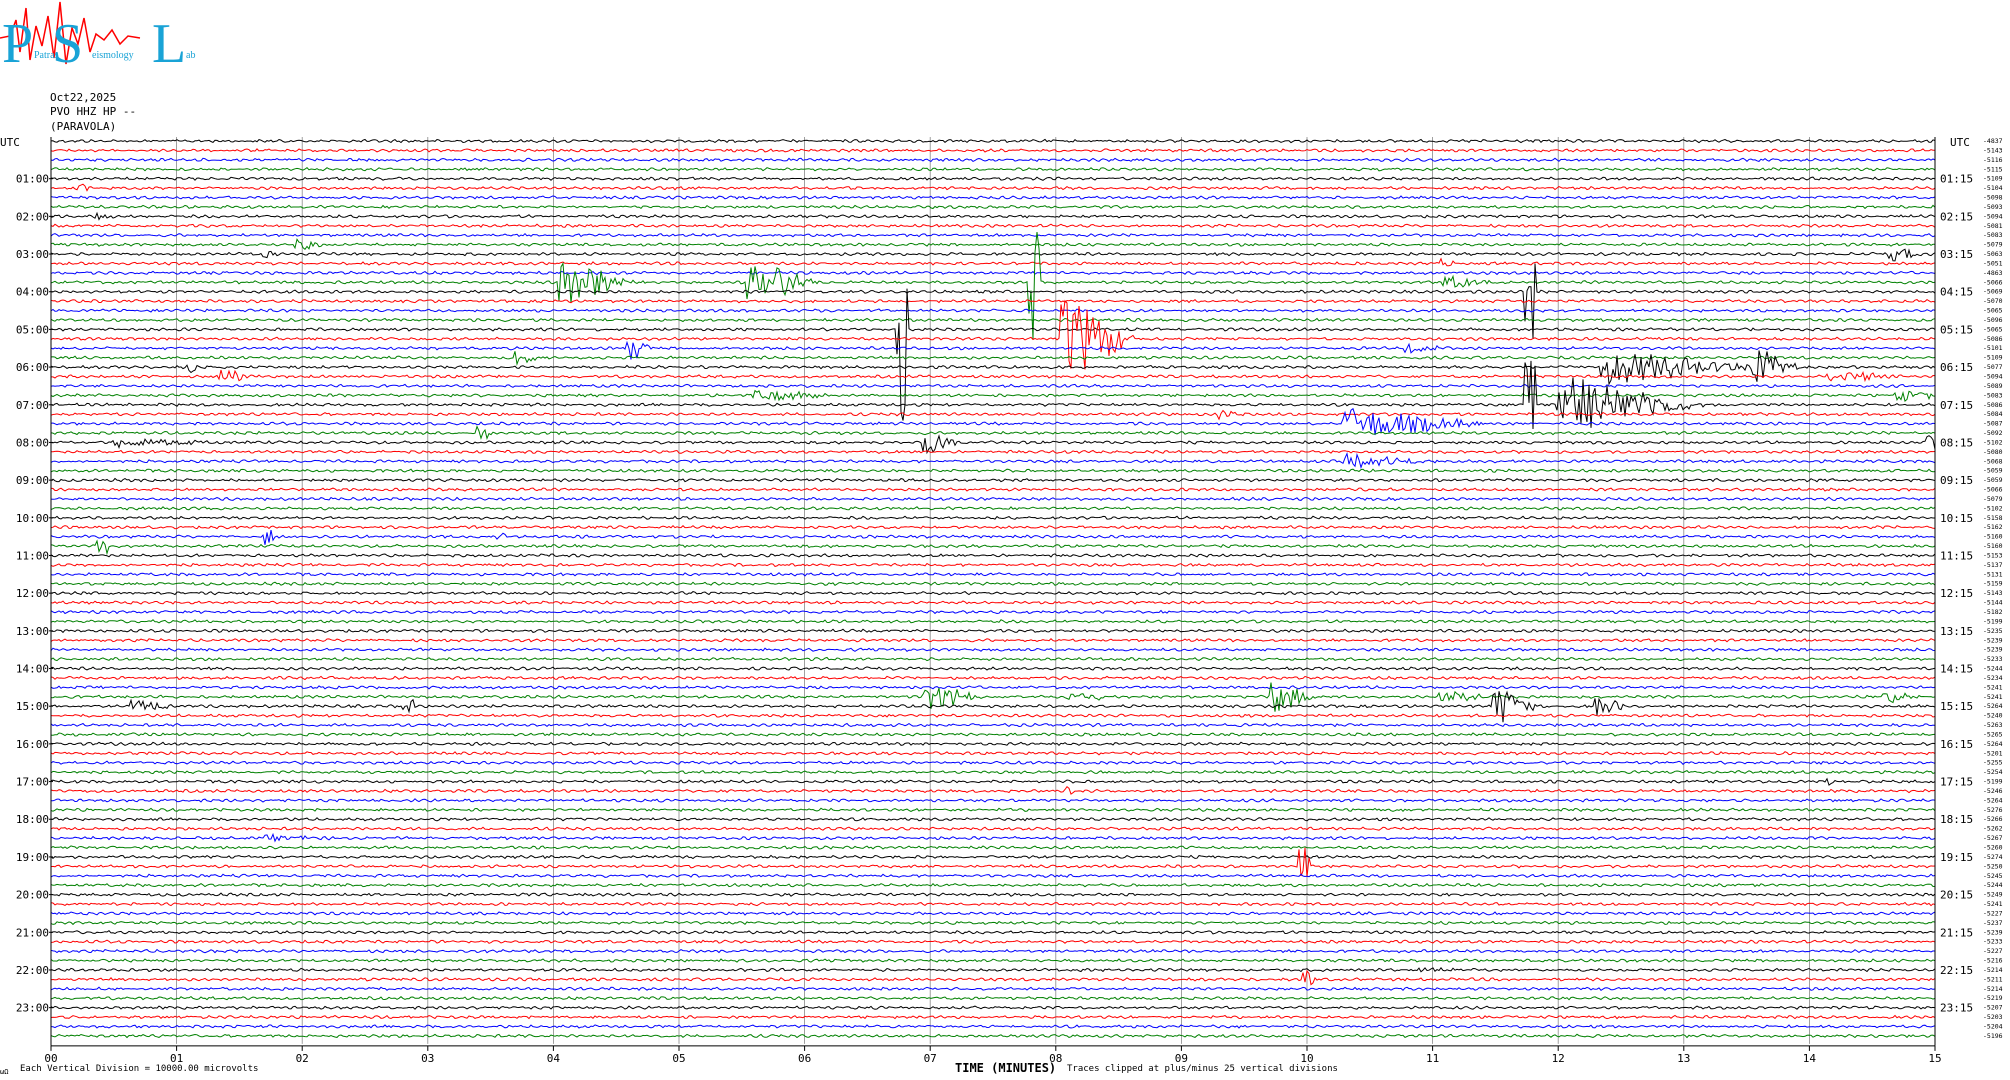  What do you see at coordinates (1993, 565) in the screenshot?
I see `trace-offset-label: -5137` at bounding box center [1993, 565].